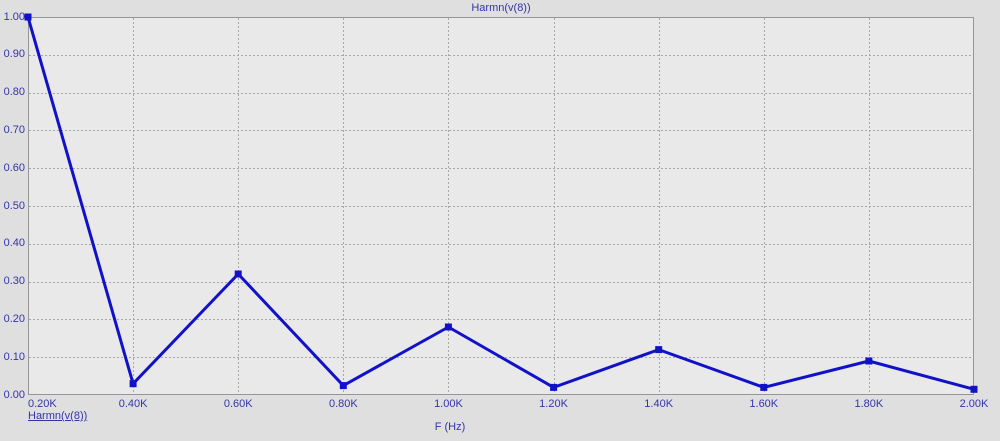  I want to click on x-axis-tick-label: 2.00K, so click(974, 404).